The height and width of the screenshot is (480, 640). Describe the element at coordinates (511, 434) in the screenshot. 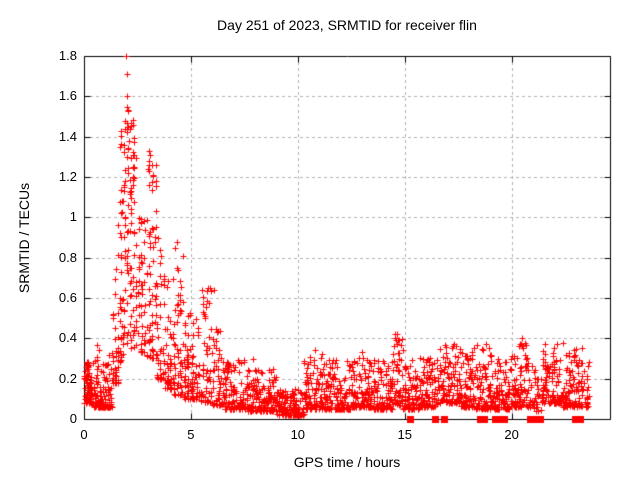

I see `x-tick-label-20: 20` at that location.